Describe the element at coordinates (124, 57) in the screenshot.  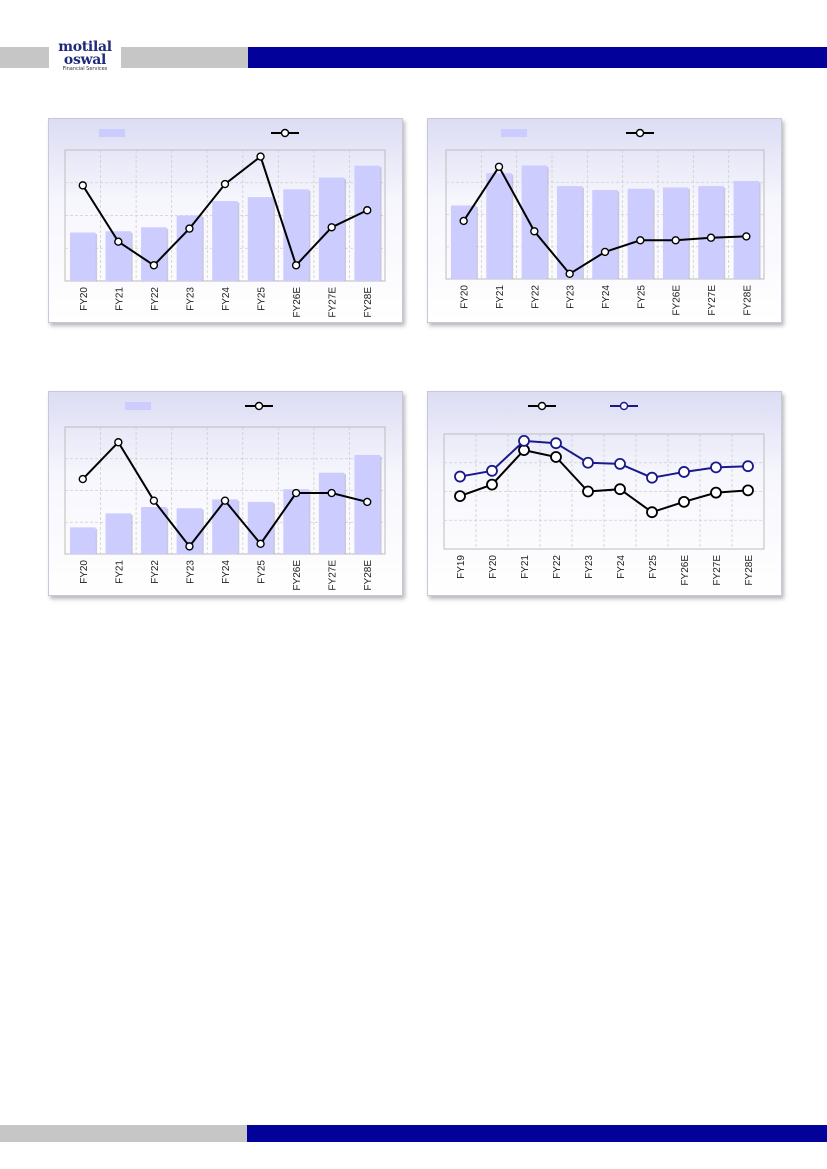
I see `header-grey-band` at that location.